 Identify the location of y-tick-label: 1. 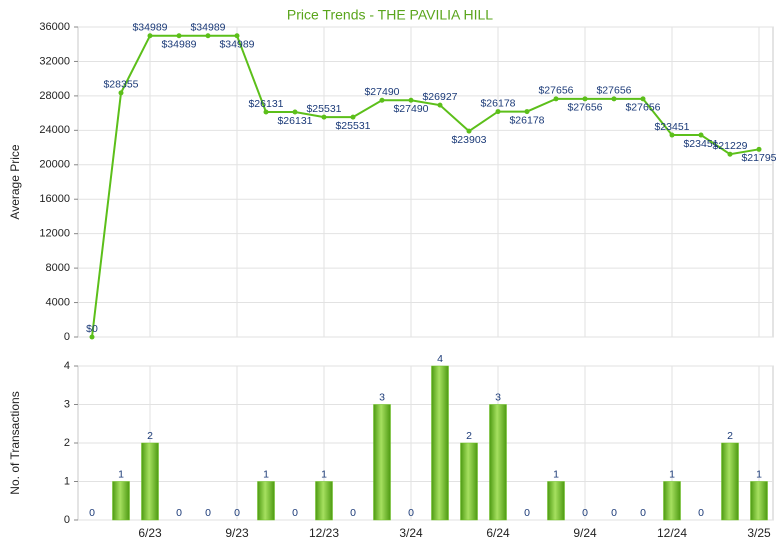
(67, 481).